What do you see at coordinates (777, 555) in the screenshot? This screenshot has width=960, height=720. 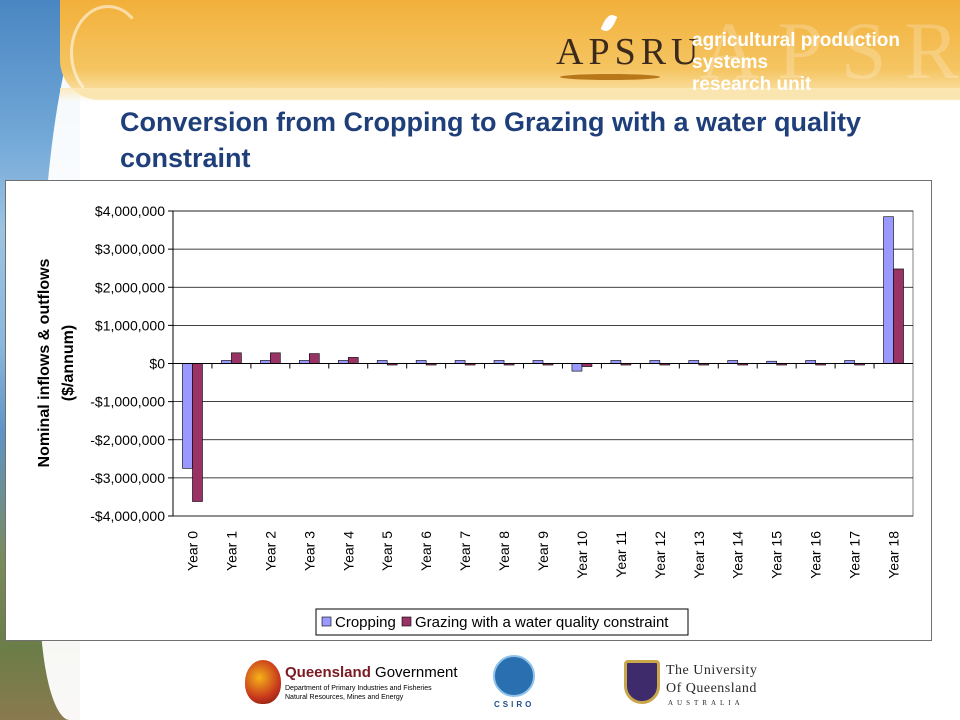 I see `x-tick-label: Year 15` at bounding box center [777, 555].